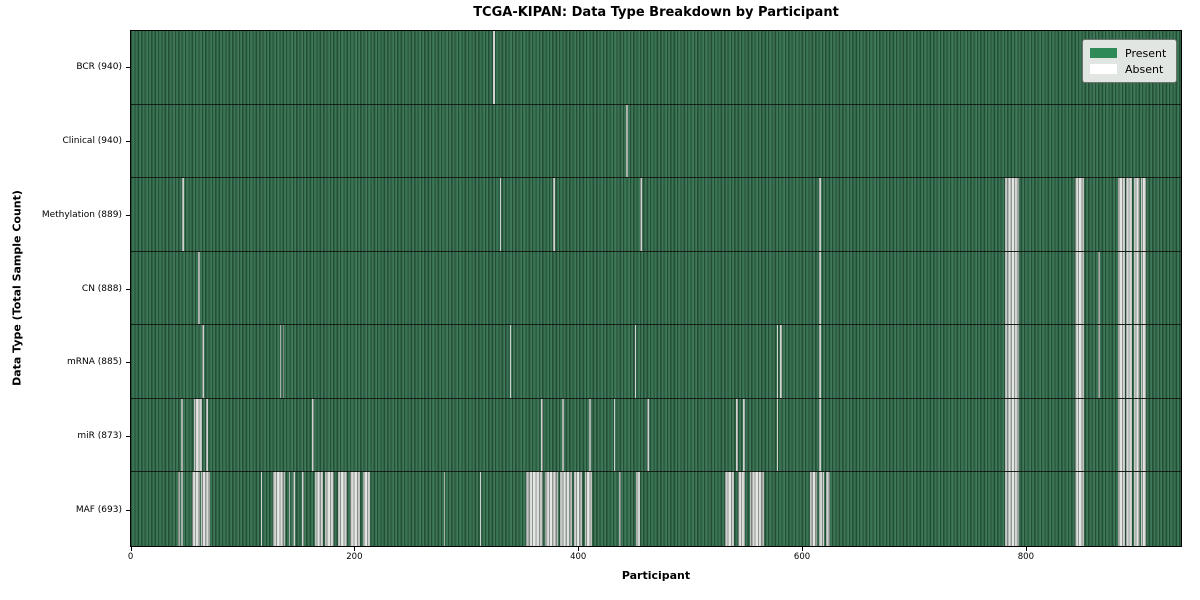 The width and height of the screenshot is (1200, 600). Describe the element at coordinates (81, 214) in the screenshot. I see `y-tick-label: Methylation (889)` at that location.